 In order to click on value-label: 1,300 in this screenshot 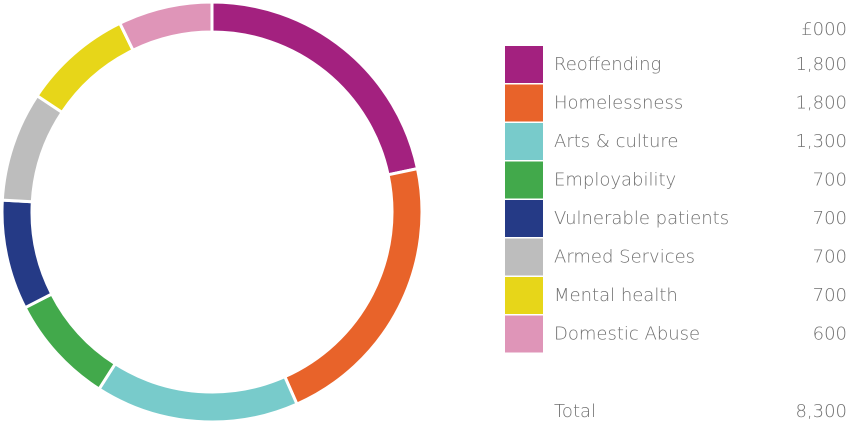, I will do `click(821, 141)`.